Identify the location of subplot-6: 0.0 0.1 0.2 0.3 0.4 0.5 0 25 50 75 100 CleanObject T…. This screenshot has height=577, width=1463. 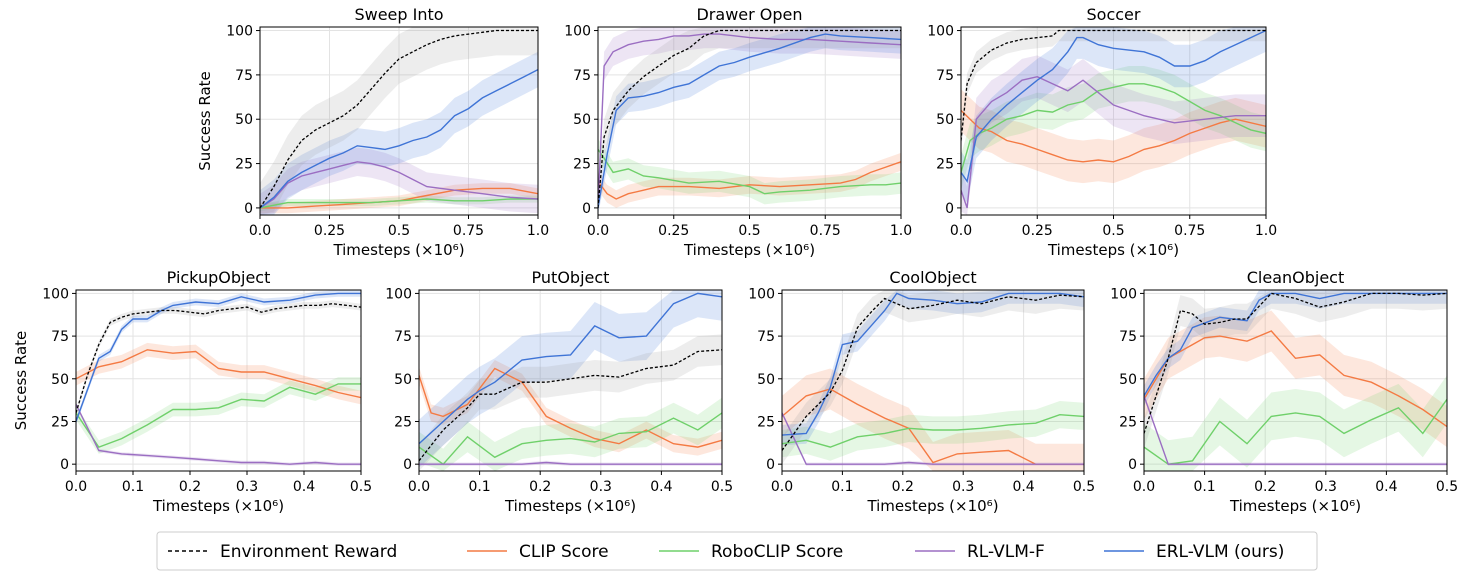
(1284, 391).